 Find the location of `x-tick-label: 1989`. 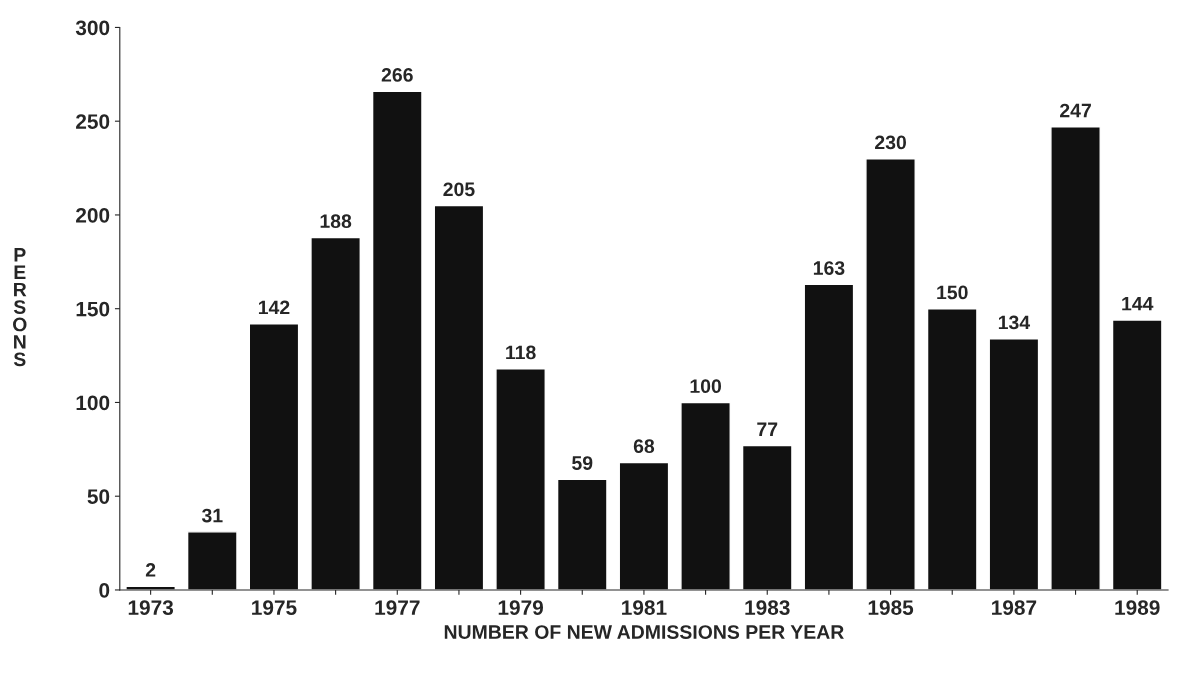

x-tick-label: 1989 is located at coordinates (1137, 607).